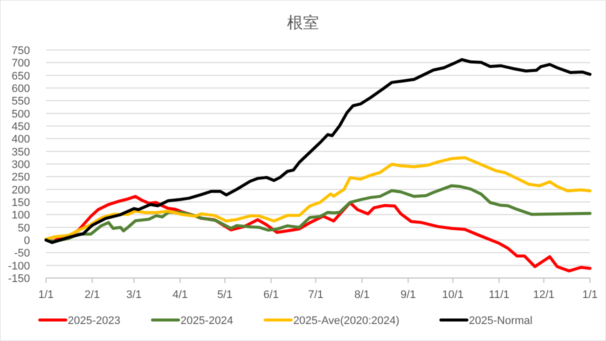 The height and width of the screenshot is (341, 606). What do you see at coordinates (21, 165) in the screenshot?
I see `y-tick-label: 300` at bounding box center [21, 165].